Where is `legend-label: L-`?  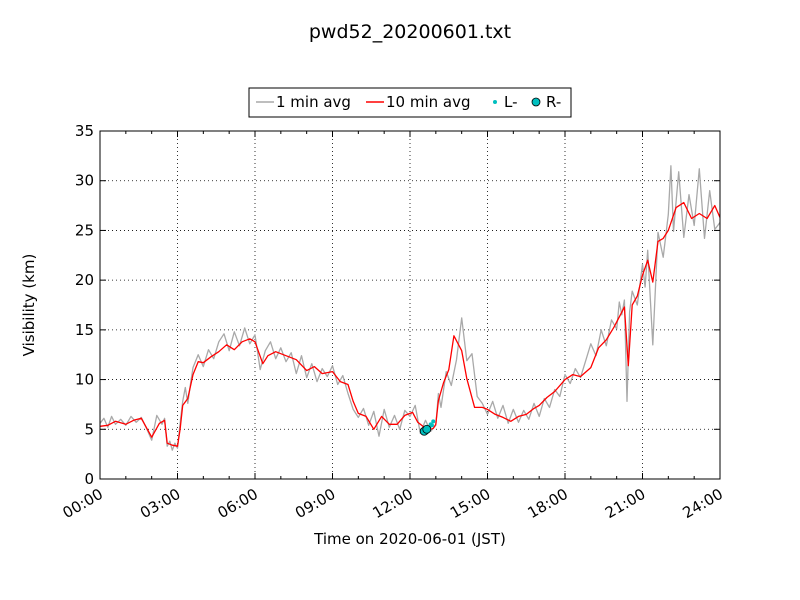
legend-label: L- is located at coordinates (511, 102).